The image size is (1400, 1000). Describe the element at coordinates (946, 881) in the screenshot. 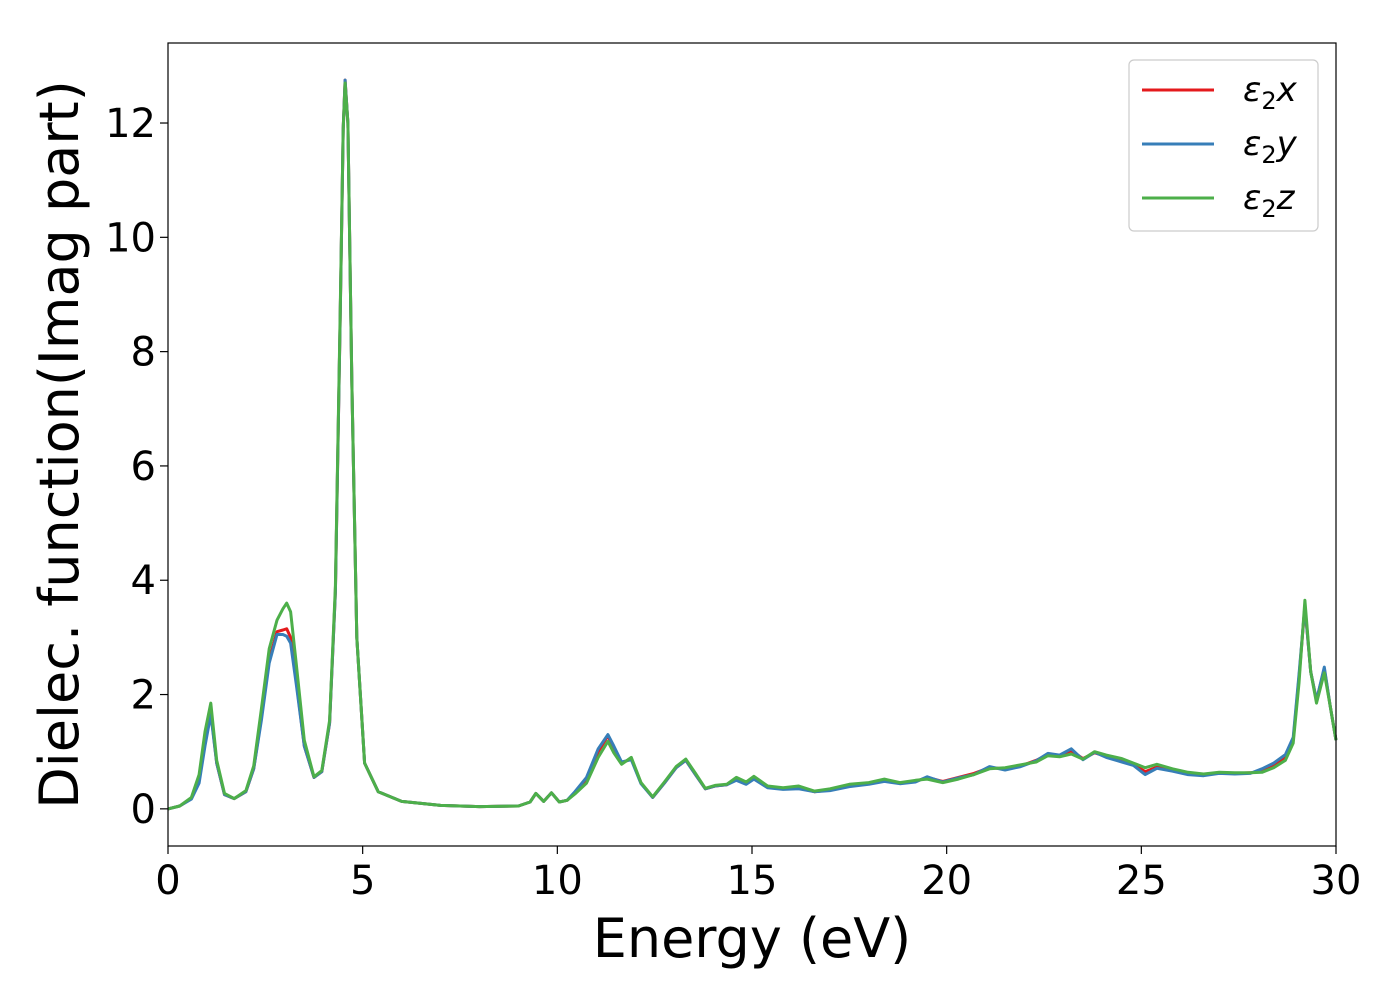

I see `x-tick-label: 20` at that location.